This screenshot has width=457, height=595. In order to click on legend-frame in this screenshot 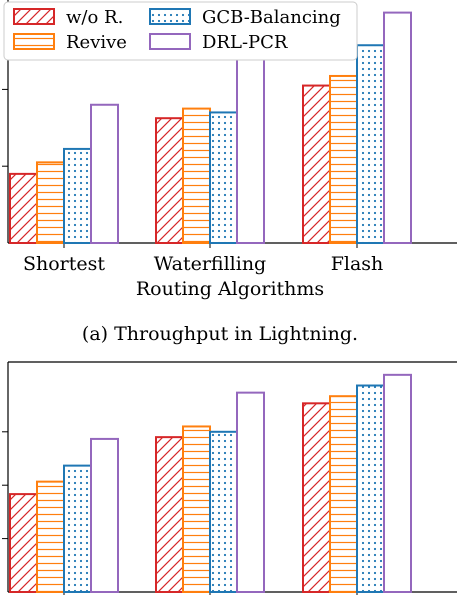, I will do `click(180, 31)`.